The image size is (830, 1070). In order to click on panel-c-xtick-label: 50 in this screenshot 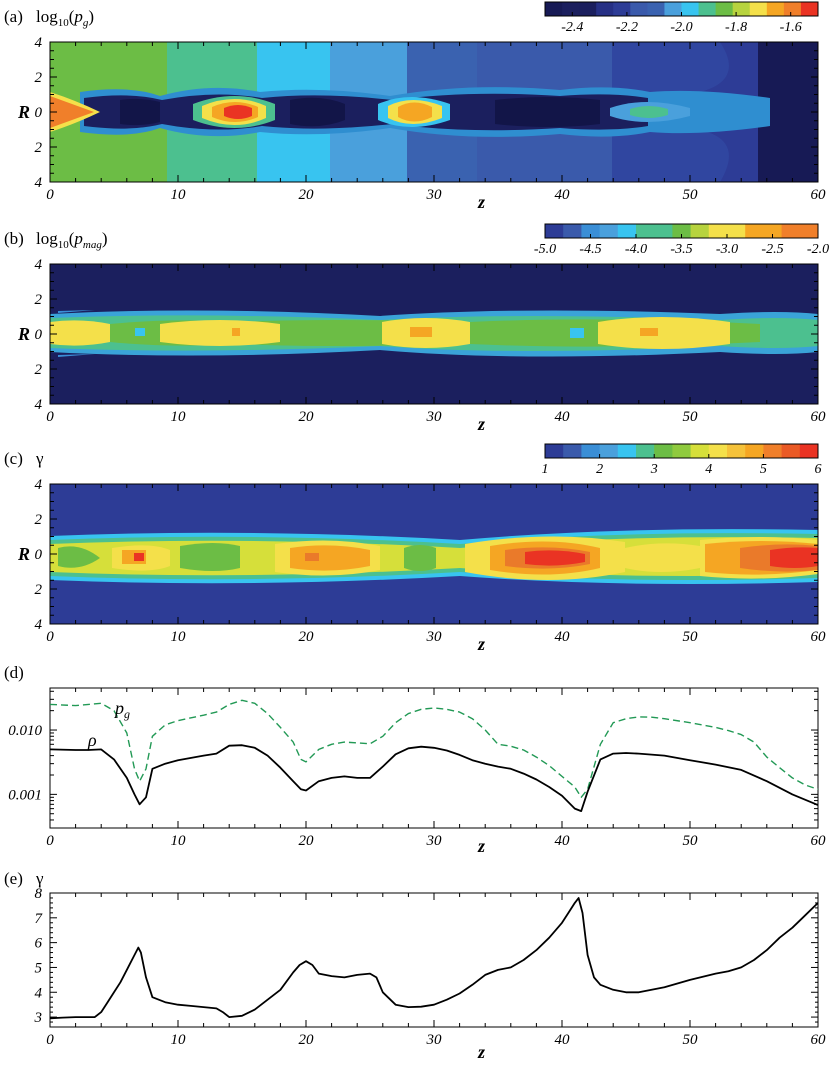, I will do `click(691, 637)`.